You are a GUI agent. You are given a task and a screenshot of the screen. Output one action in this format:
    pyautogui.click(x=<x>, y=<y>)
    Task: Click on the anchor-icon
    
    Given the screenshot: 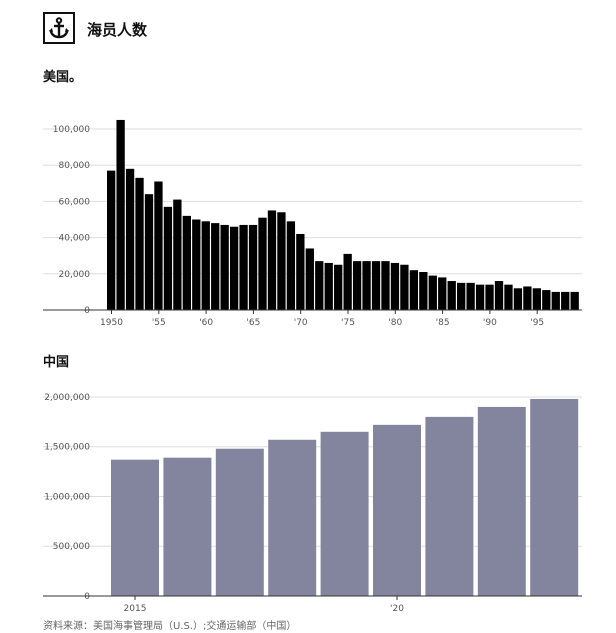 What is the action you would take?
    pyautogui.click(x=59, y=28)
    